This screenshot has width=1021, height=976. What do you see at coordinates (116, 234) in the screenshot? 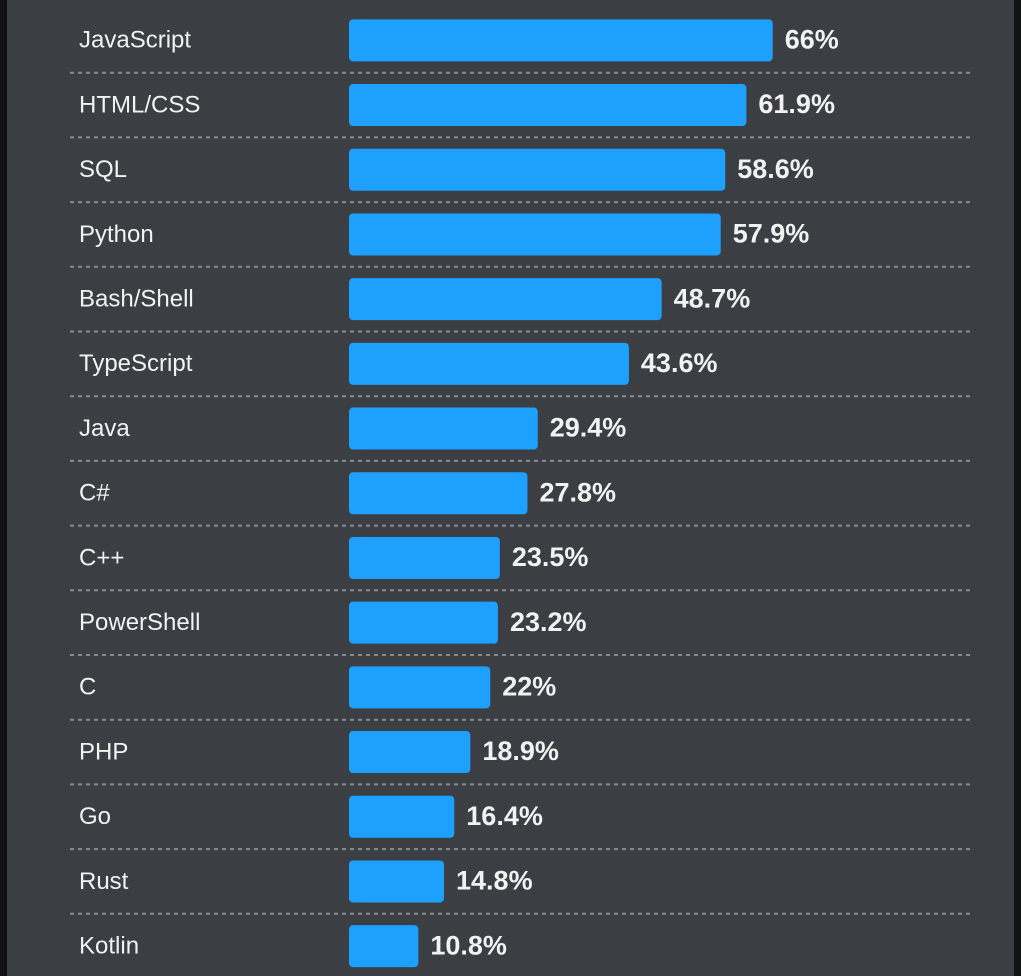
I see `category-label: Python` at bounding box center [116, 234].